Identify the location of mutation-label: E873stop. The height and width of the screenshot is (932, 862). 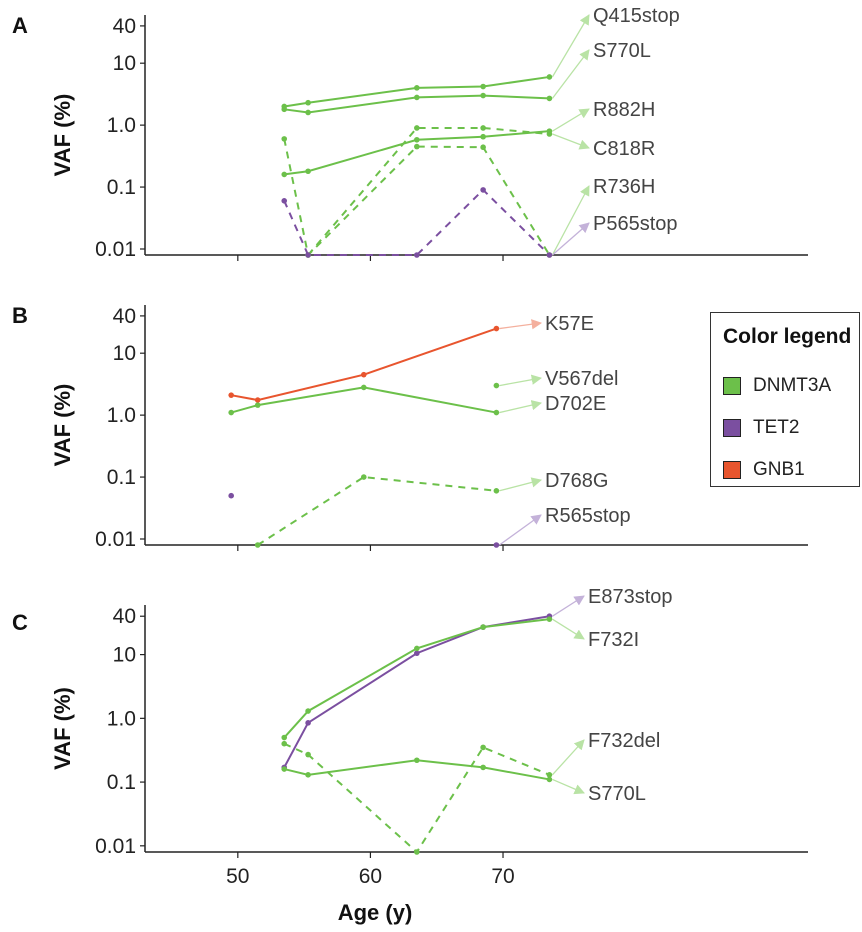
(630, 597).